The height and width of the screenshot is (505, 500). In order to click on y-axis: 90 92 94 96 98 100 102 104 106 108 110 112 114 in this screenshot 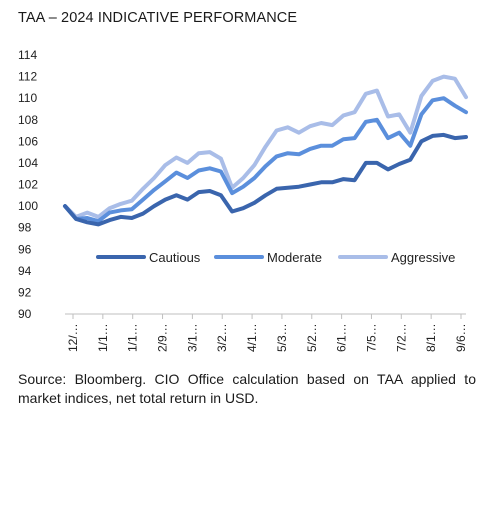, I will do `click(28, 184)`.